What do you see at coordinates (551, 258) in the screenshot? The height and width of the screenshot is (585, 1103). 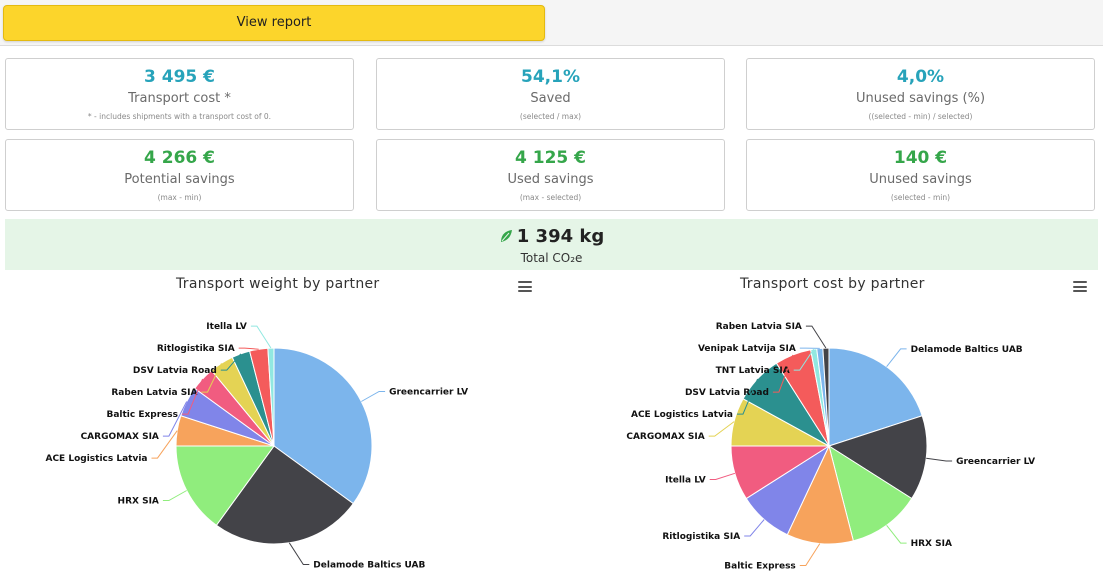 I see `co2-label: Total CO₂e` at bounding box center [551, 258].